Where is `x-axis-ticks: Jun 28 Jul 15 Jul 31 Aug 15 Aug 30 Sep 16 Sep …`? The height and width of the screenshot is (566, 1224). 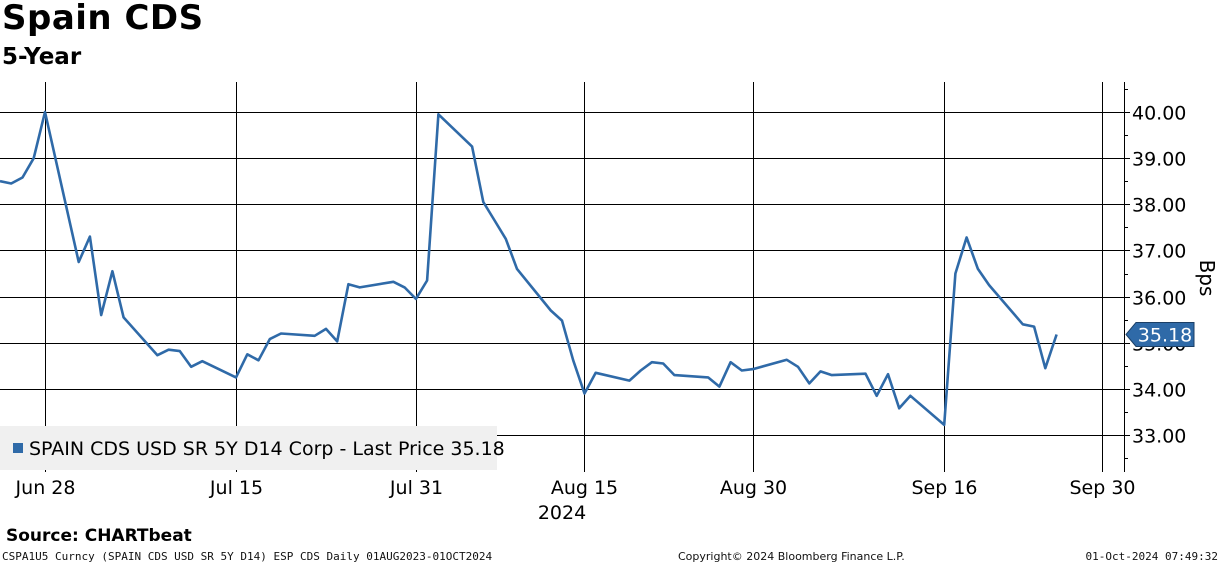 x-axis-ticks: Jun 28 Jul 15 Jul 31 Aug 15 Aug 30 Sep 16 Sep … is located at coordinates (575, 488).